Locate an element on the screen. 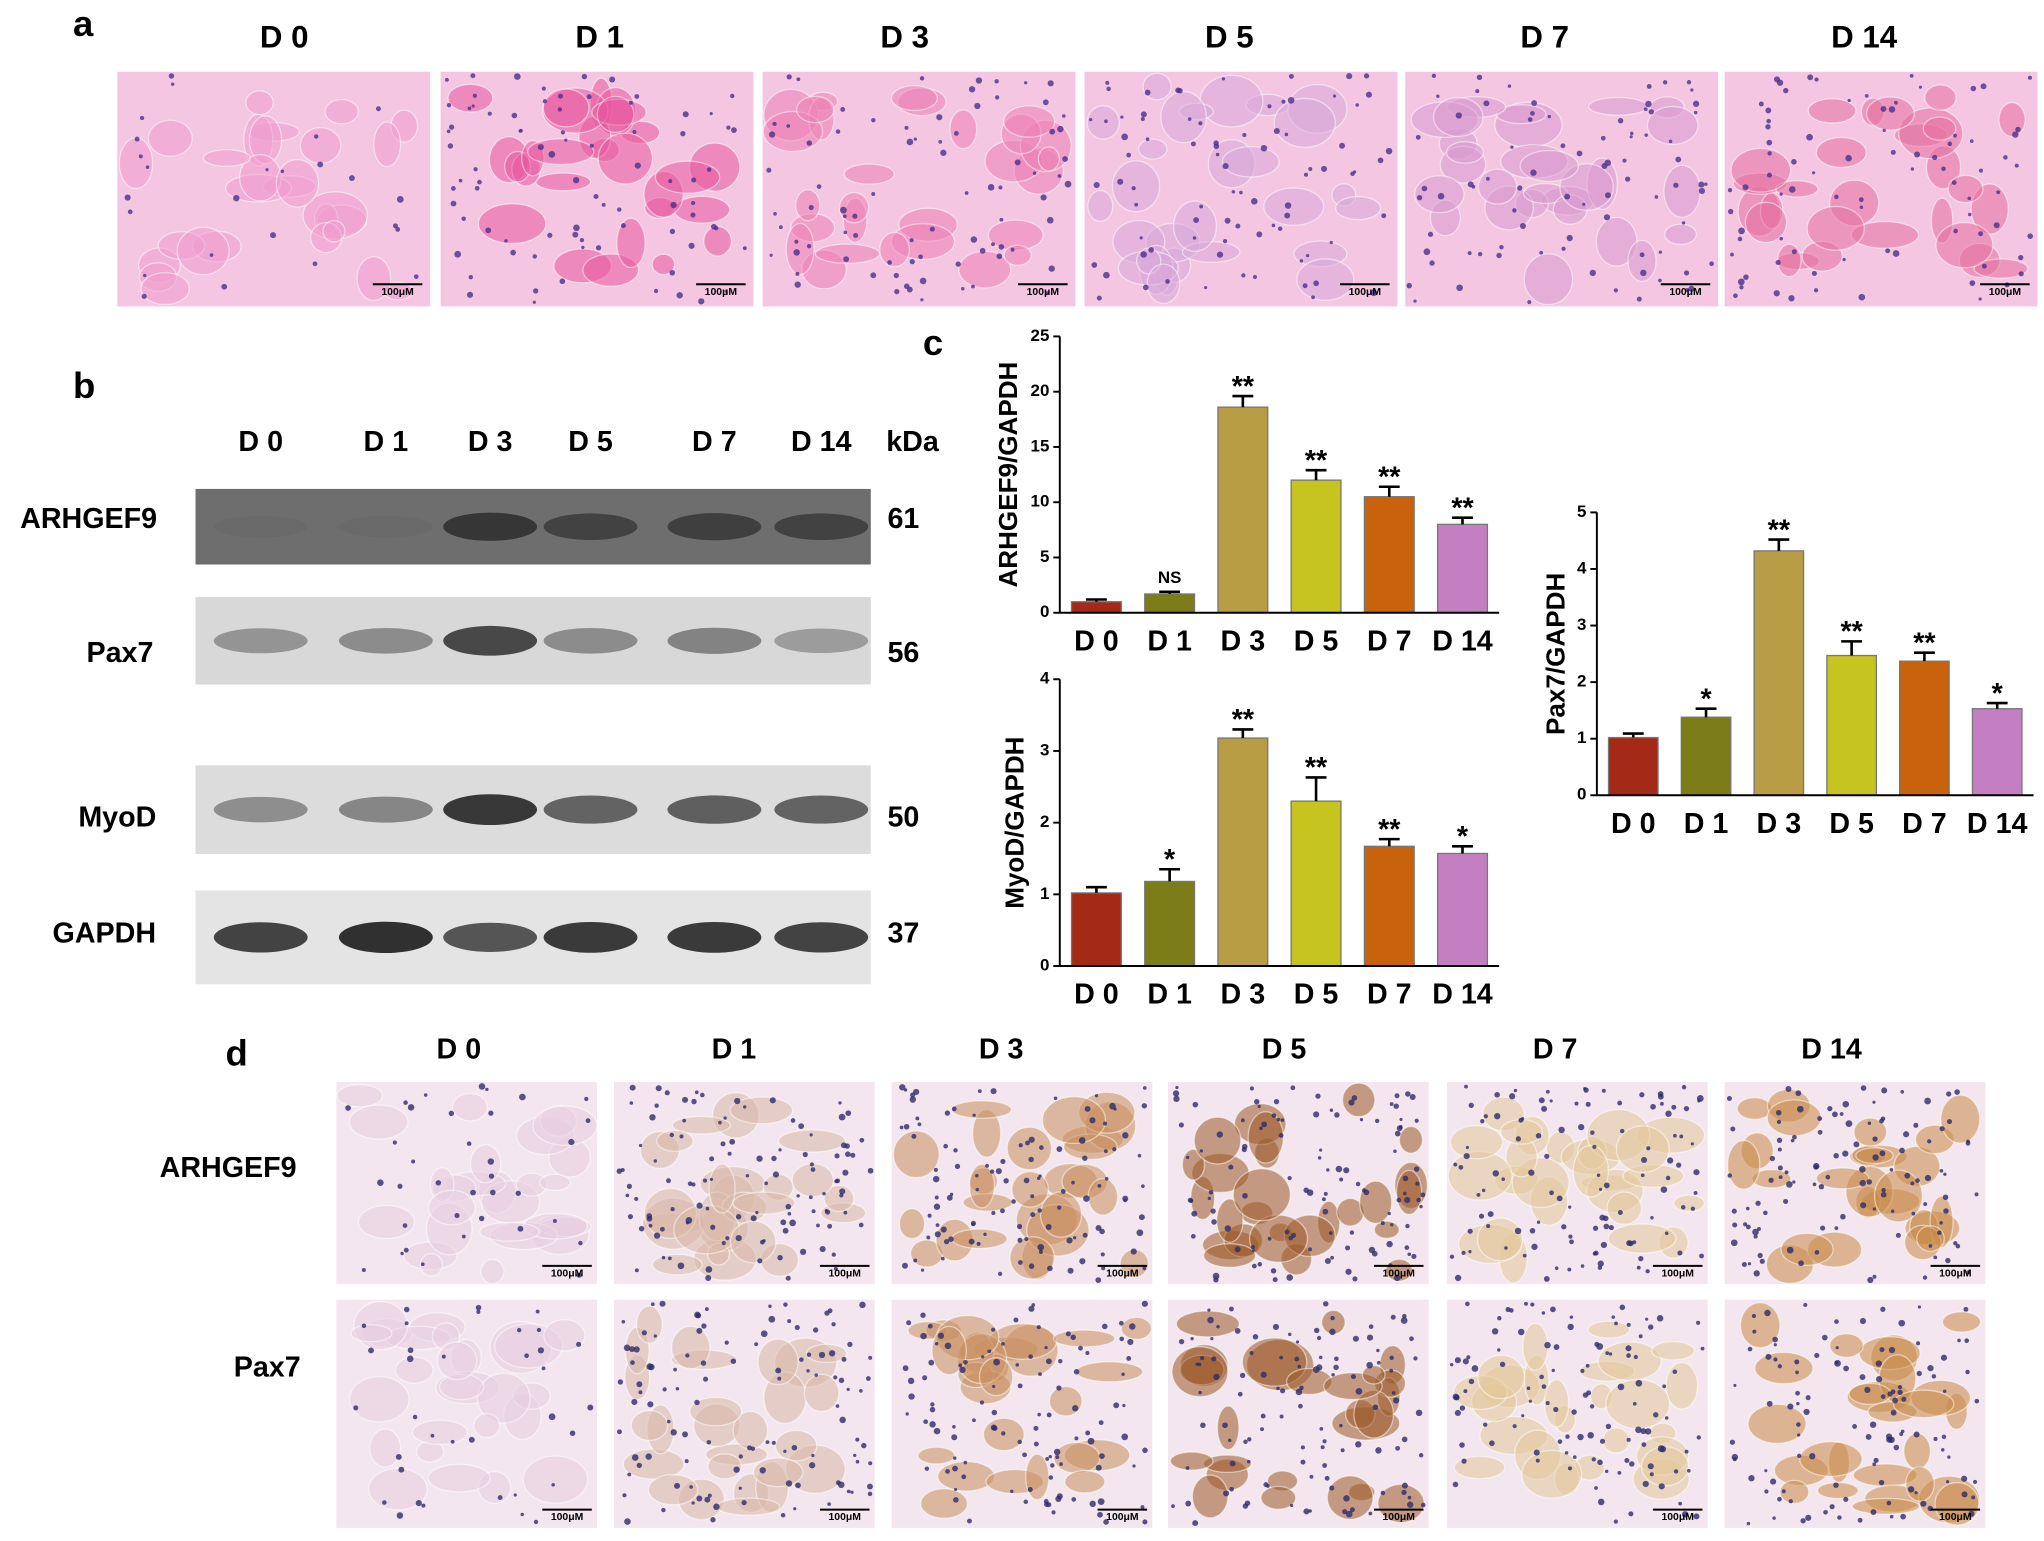 This screenshot has width=2044, height=1541. row-label: MyoD is located at coordinates (117, 817).